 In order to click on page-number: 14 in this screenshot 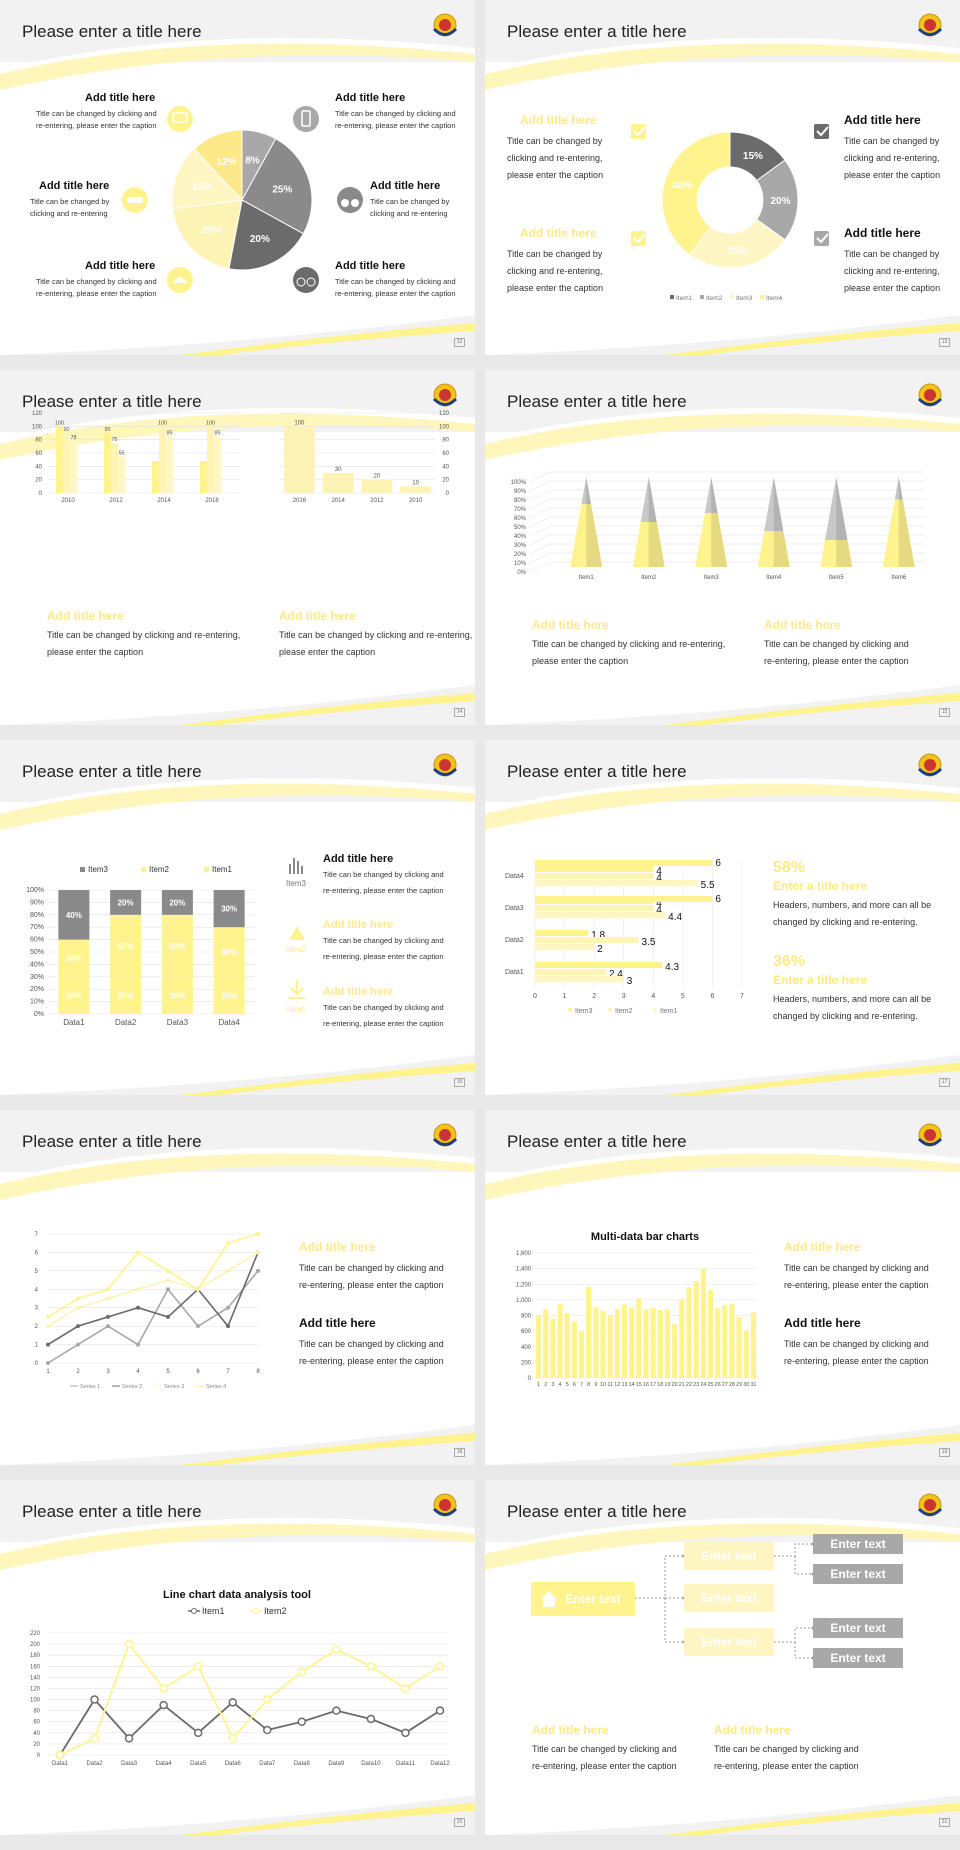, I will do `click(459, 712)`.